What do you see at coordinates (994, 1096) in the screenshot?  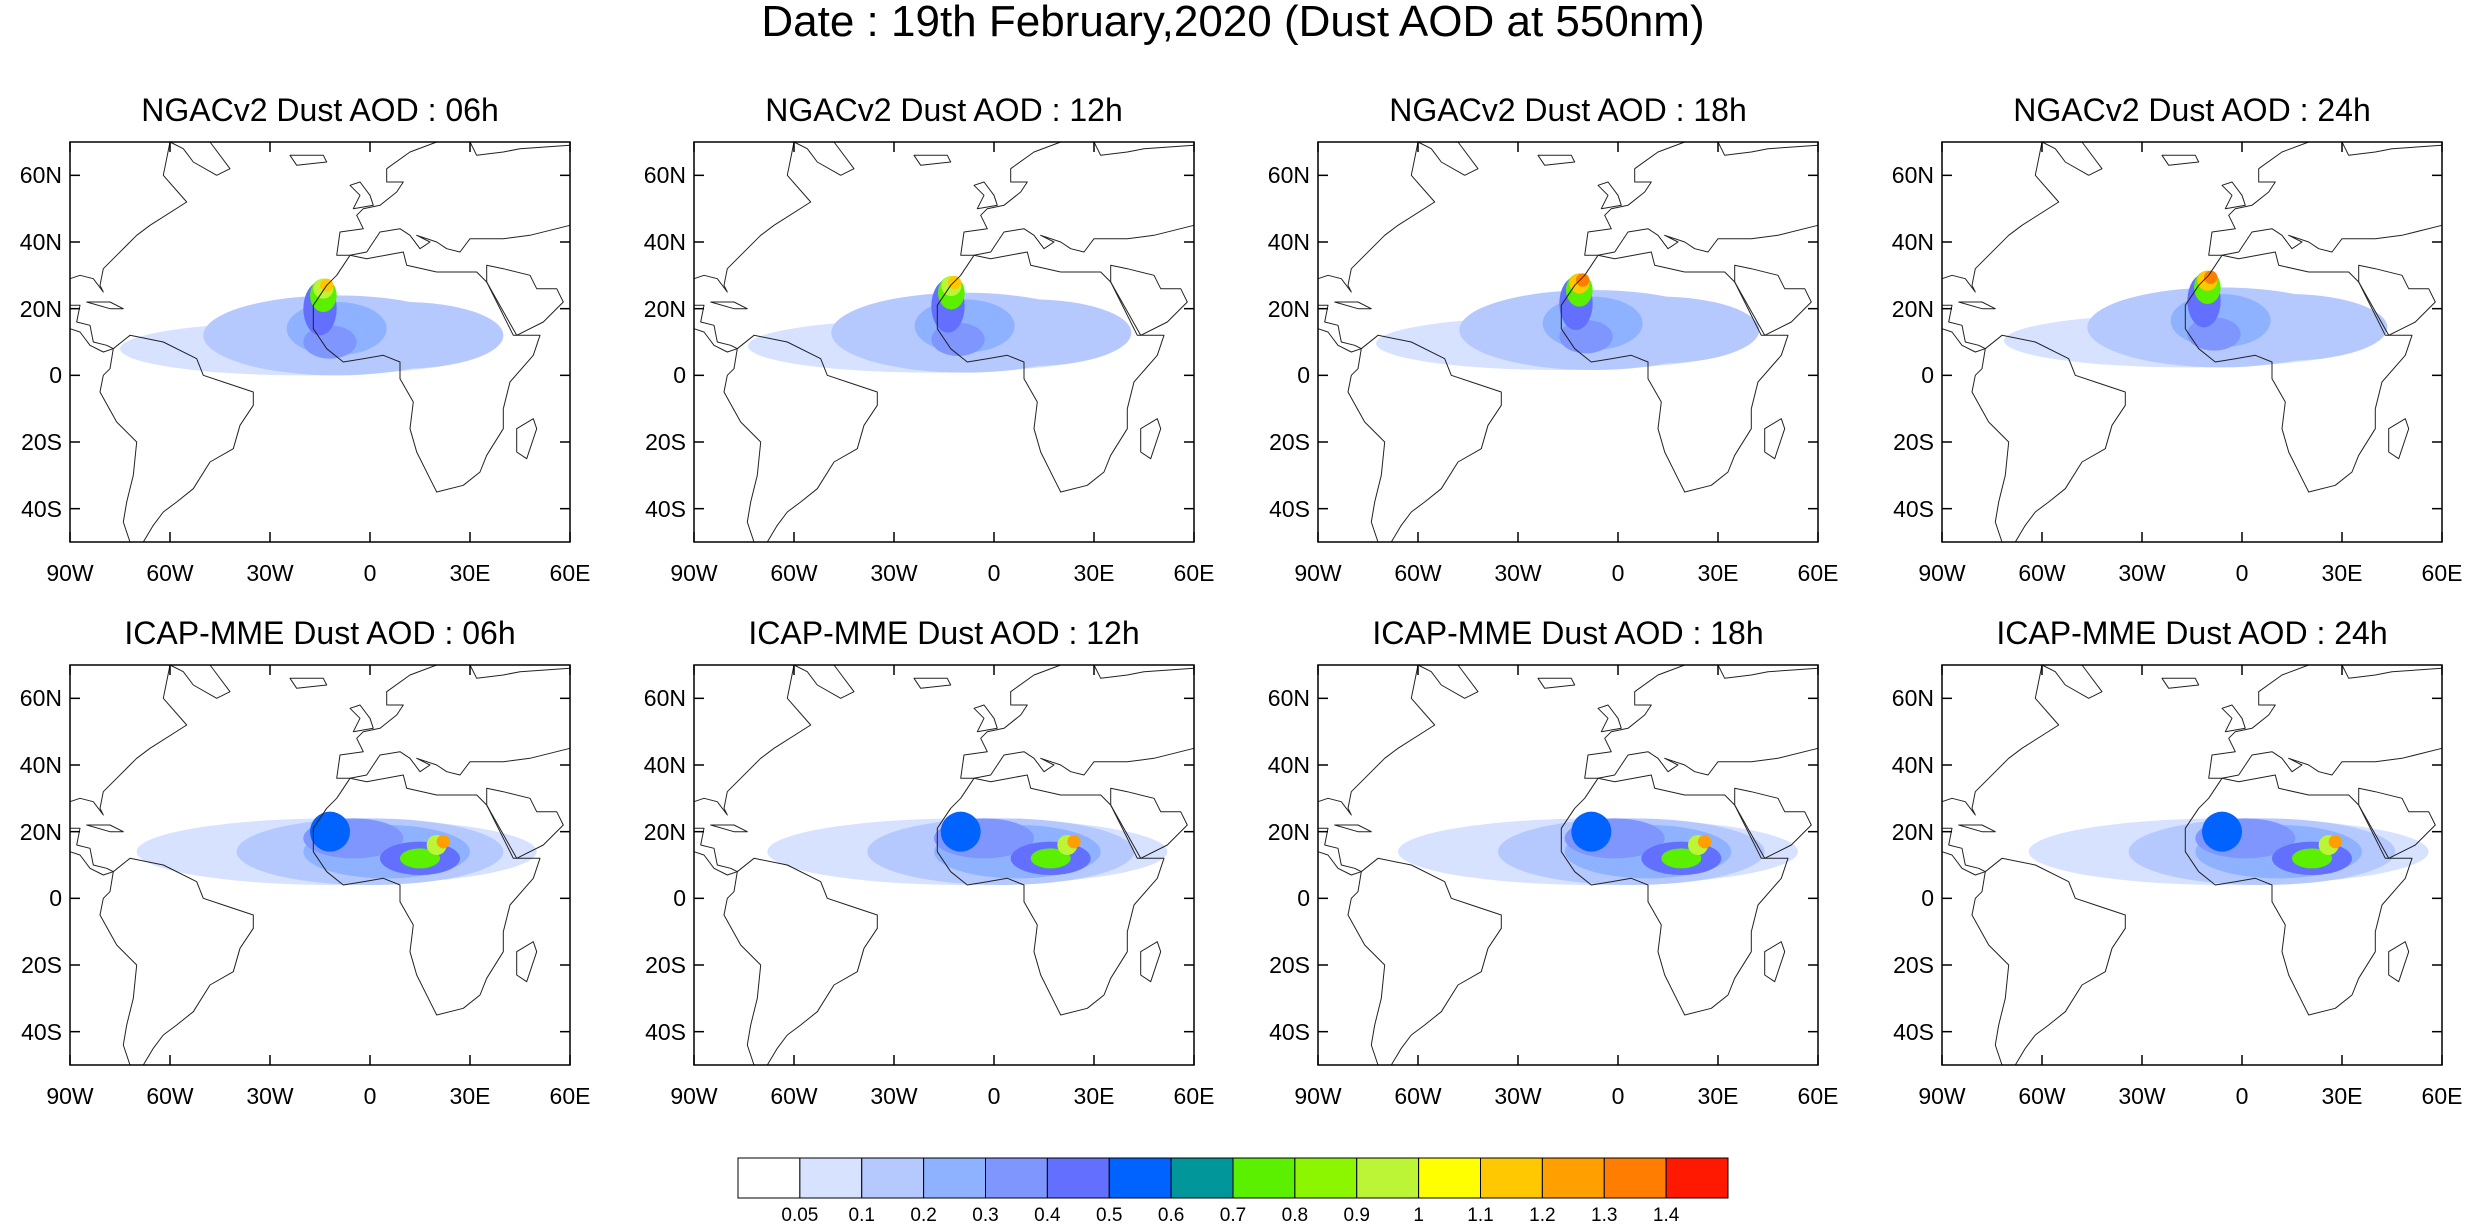 I see `lon-tick-label: 0` at bounding box center [994, 1096].